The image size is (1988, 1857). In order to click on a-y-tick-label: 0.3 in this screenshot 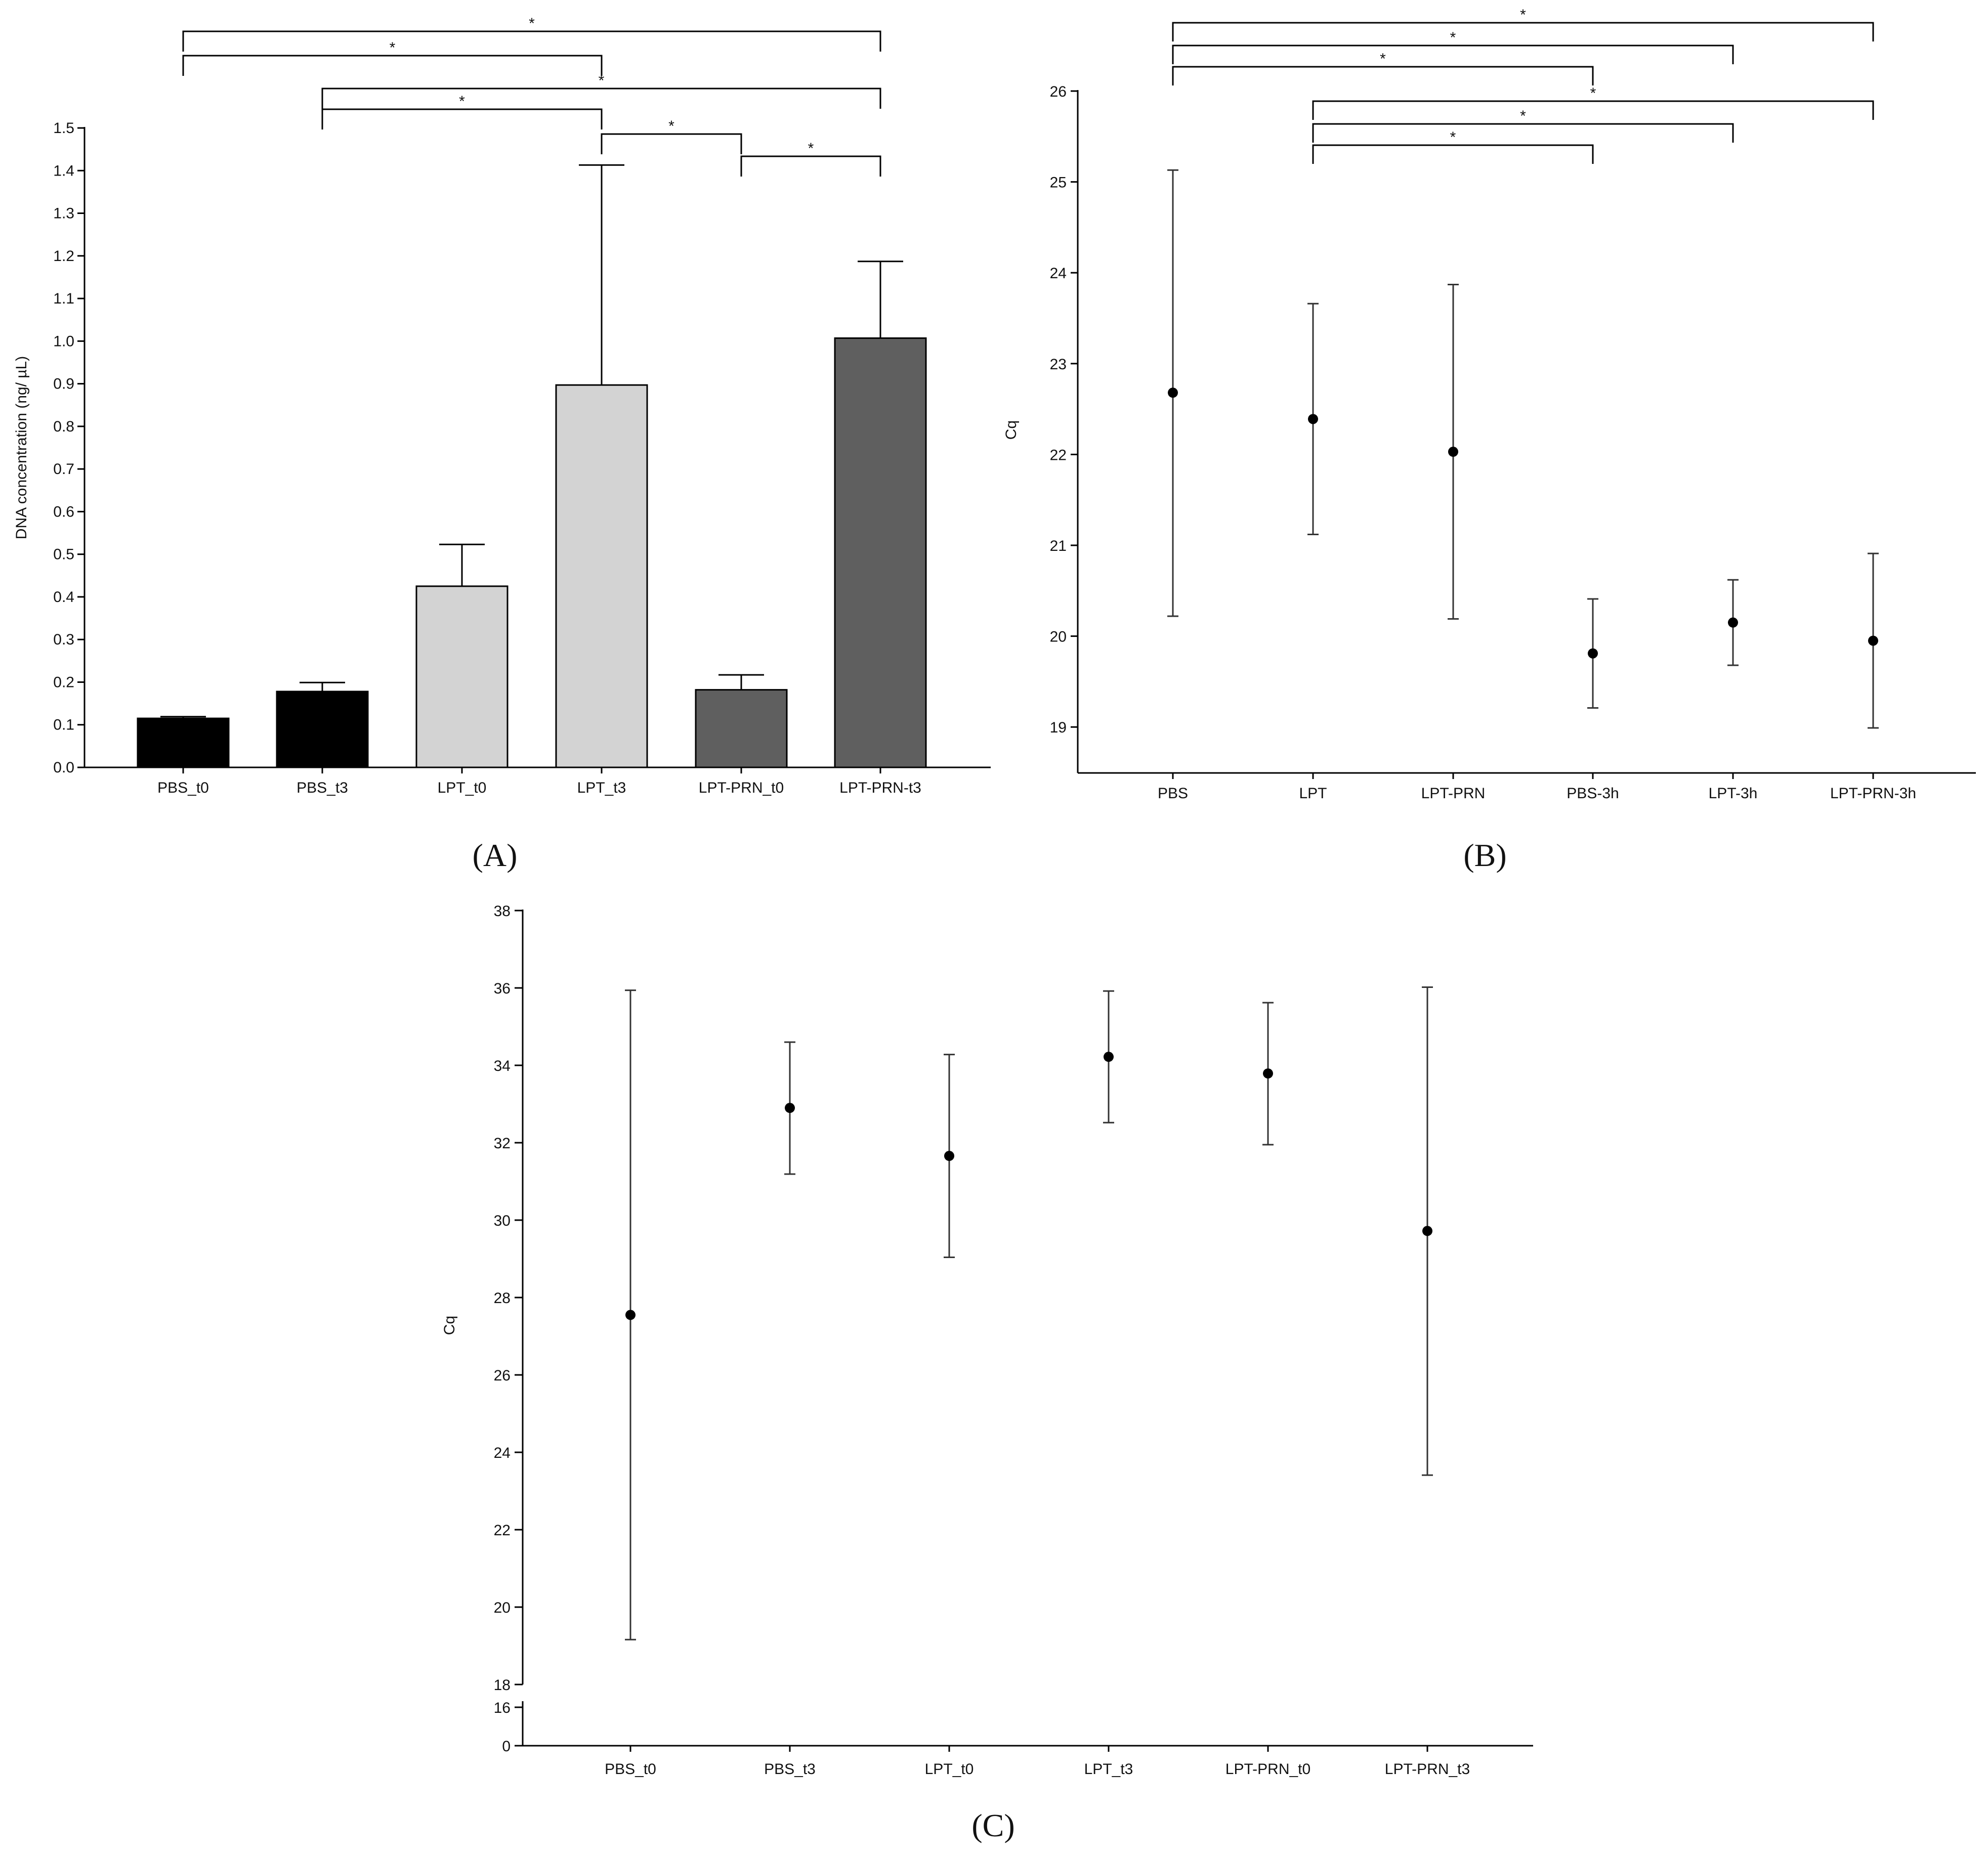, I will do `click(63, 639)`.